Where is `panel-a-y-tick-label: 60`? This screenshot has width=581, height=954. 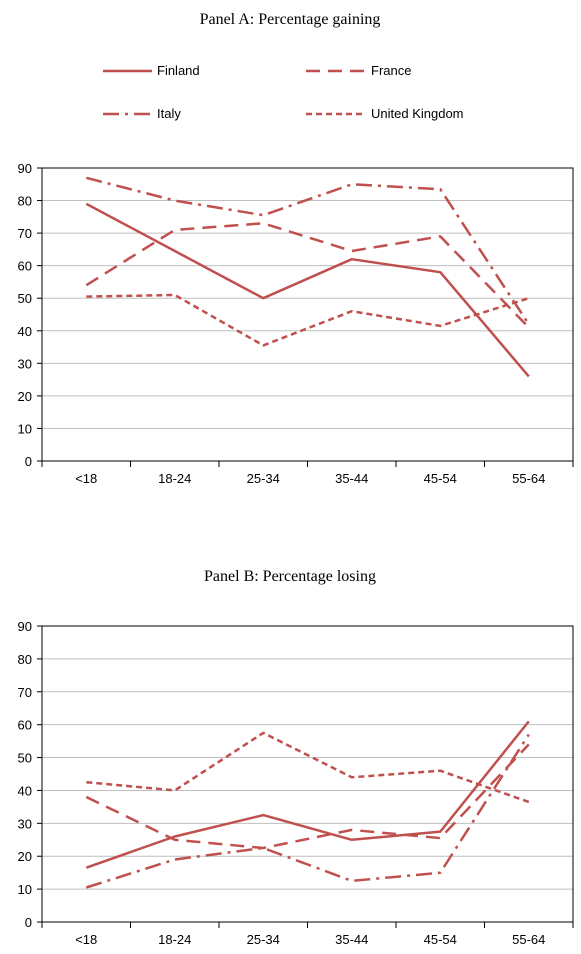 panel-a-y-tick-label: 60 is located at coordinates (25, 266).